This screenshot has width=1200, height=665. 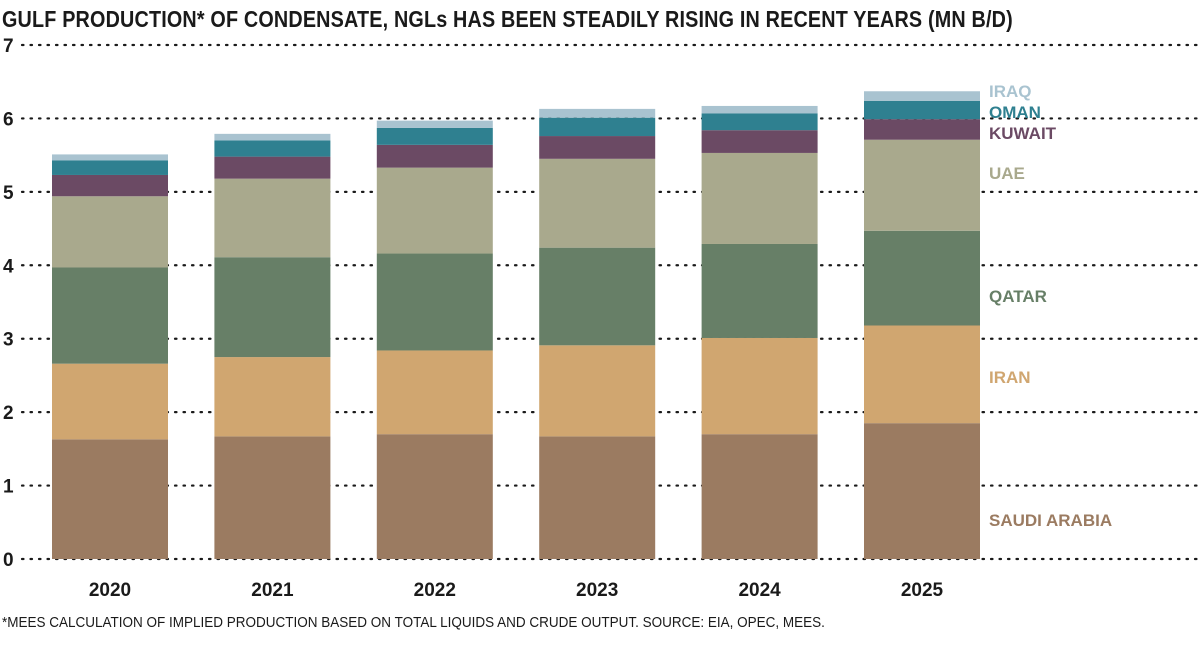 I want to click on x-category-label: 2021, so click(x=272, y=590).